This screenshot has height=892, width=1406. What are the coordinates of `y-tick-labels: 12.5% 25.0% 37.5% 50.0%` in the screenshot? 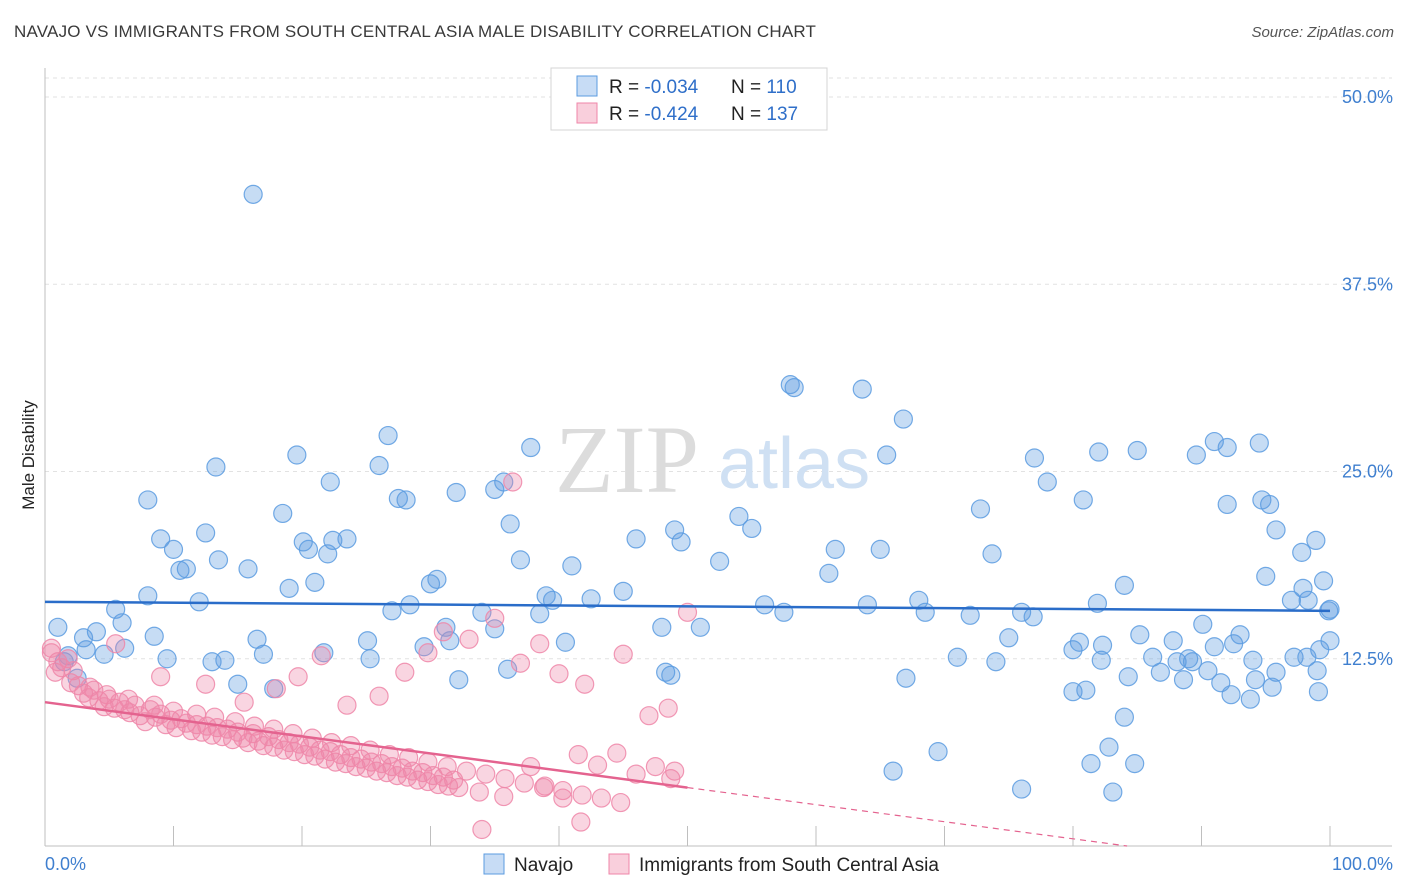 It's located at (1367, 378).